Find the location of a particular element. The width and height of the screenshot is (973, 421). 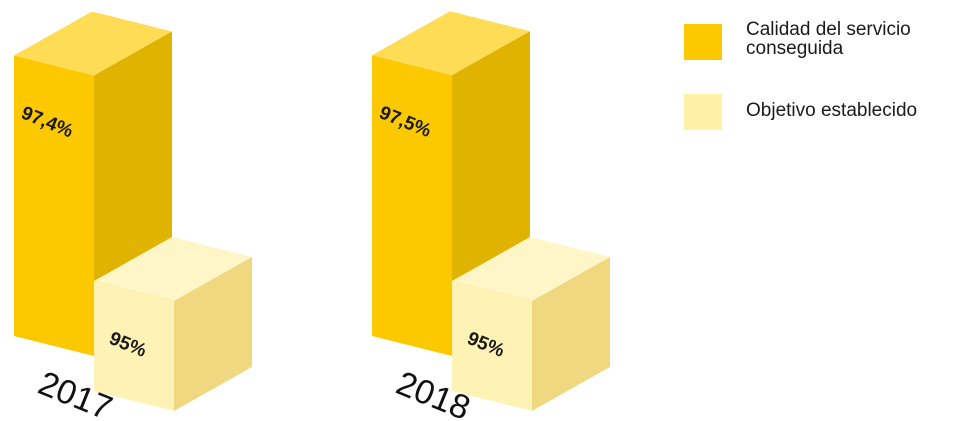

legend-label-achieved: Calidad del servicio conseguida is located at coordinates (828, 39).